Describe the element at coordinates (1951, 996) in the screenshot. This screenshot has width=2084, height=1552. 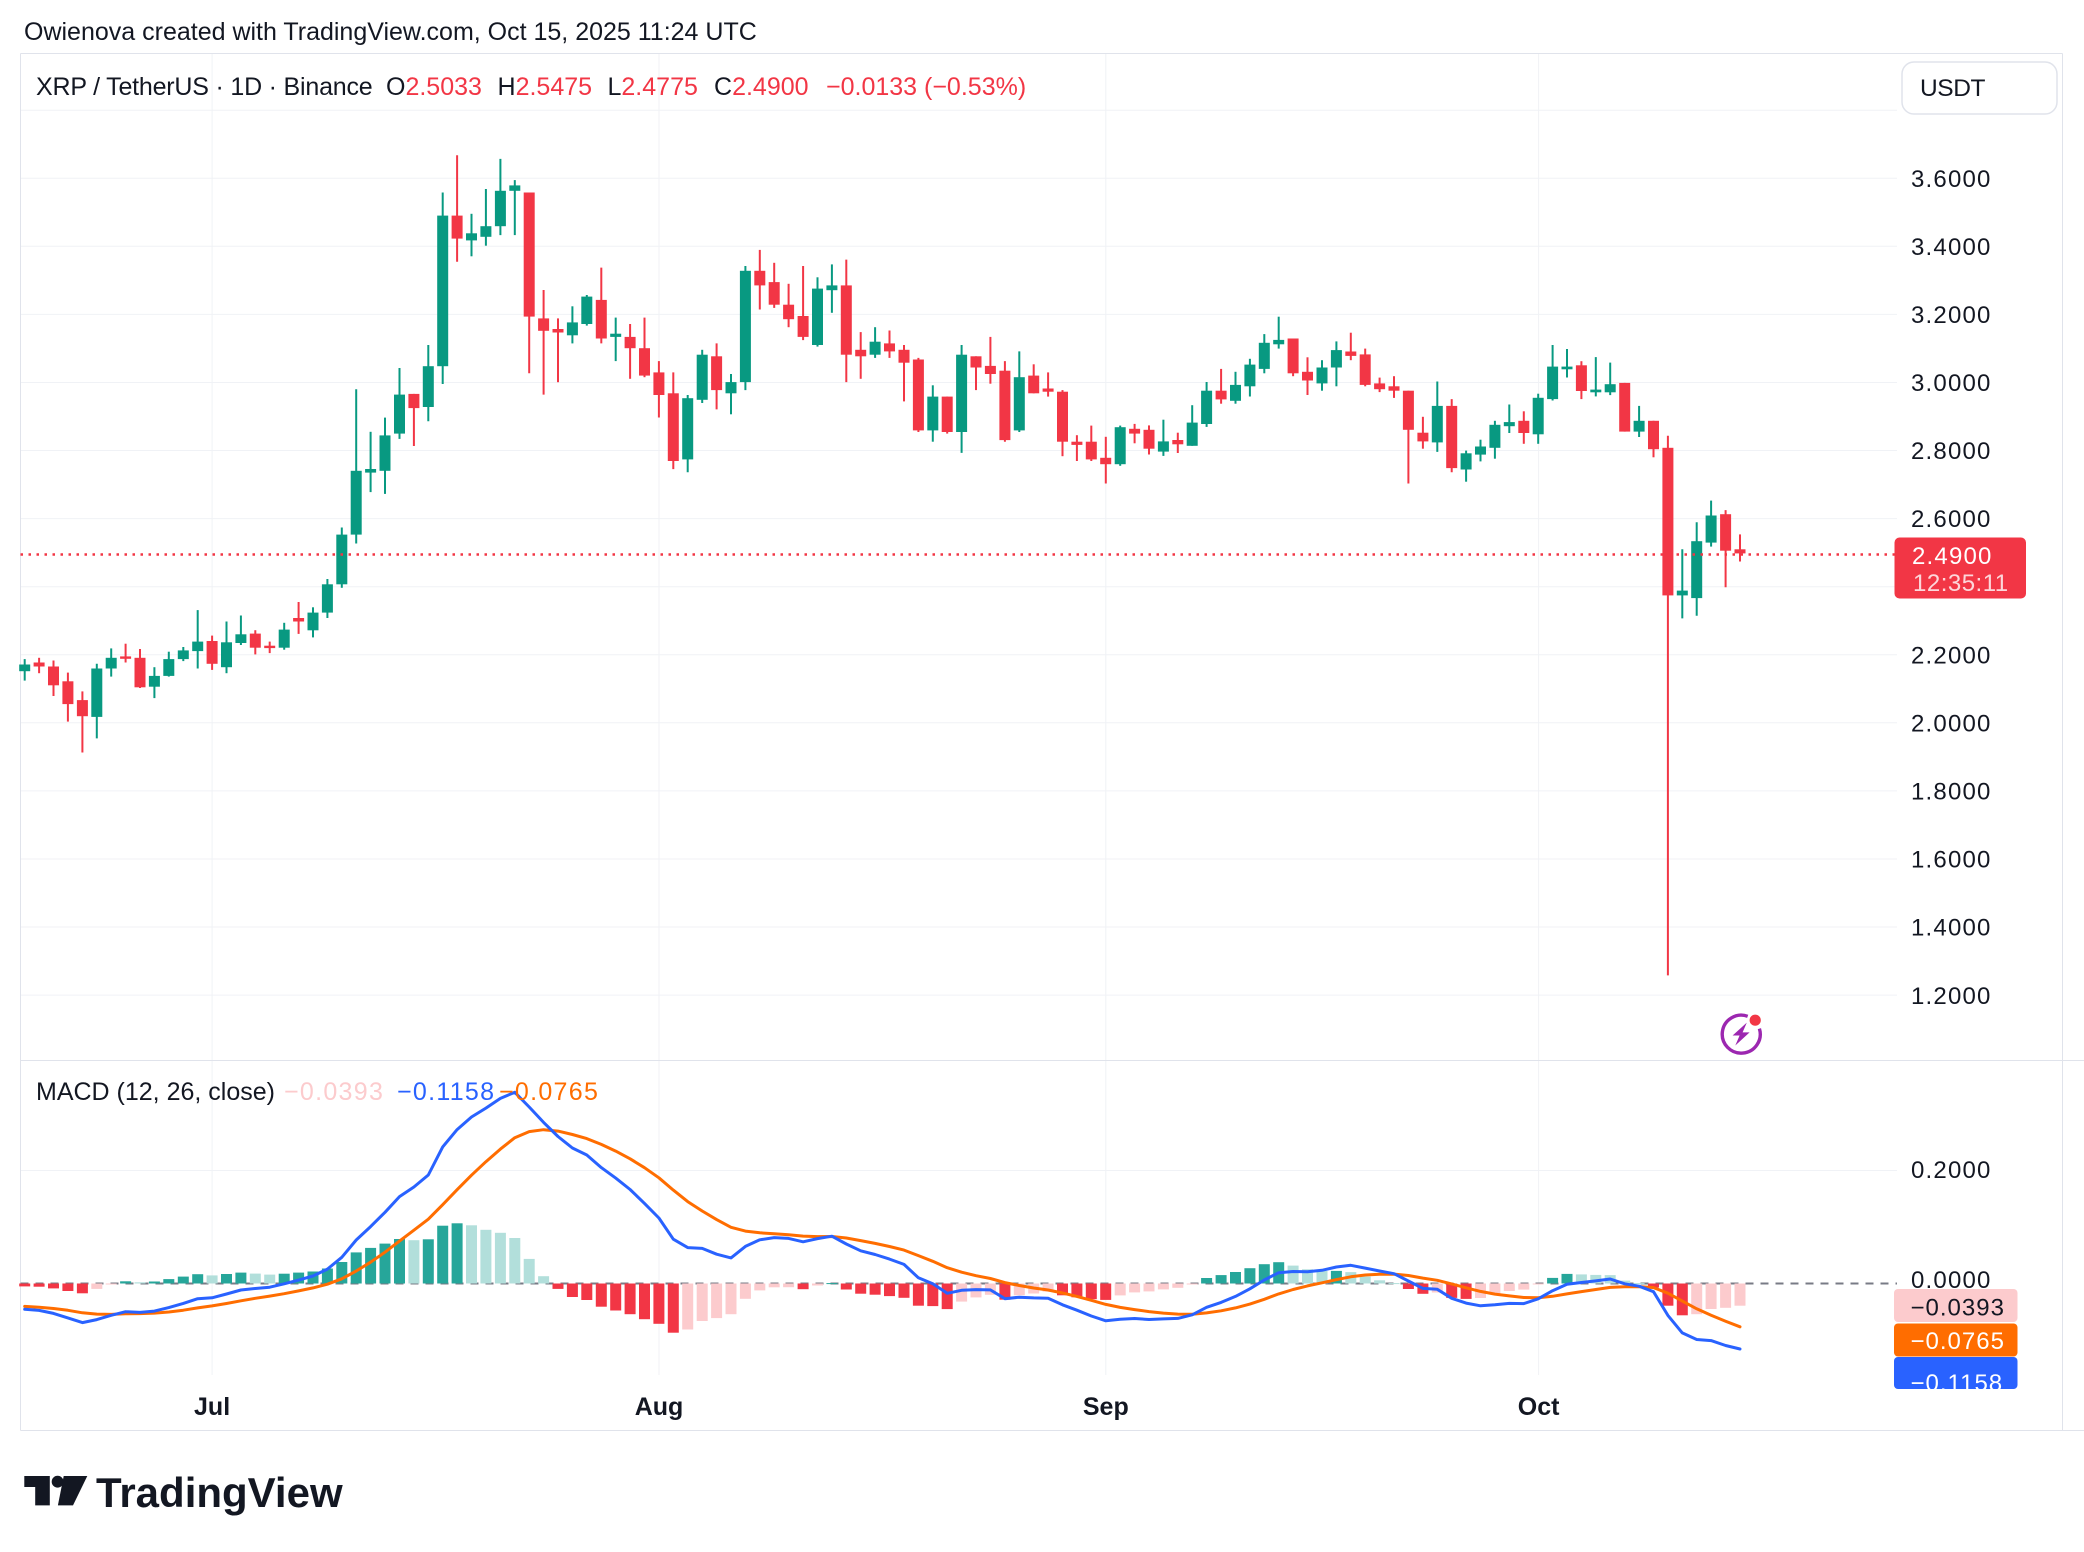
I see `svg-text: 1.2000` at that location.